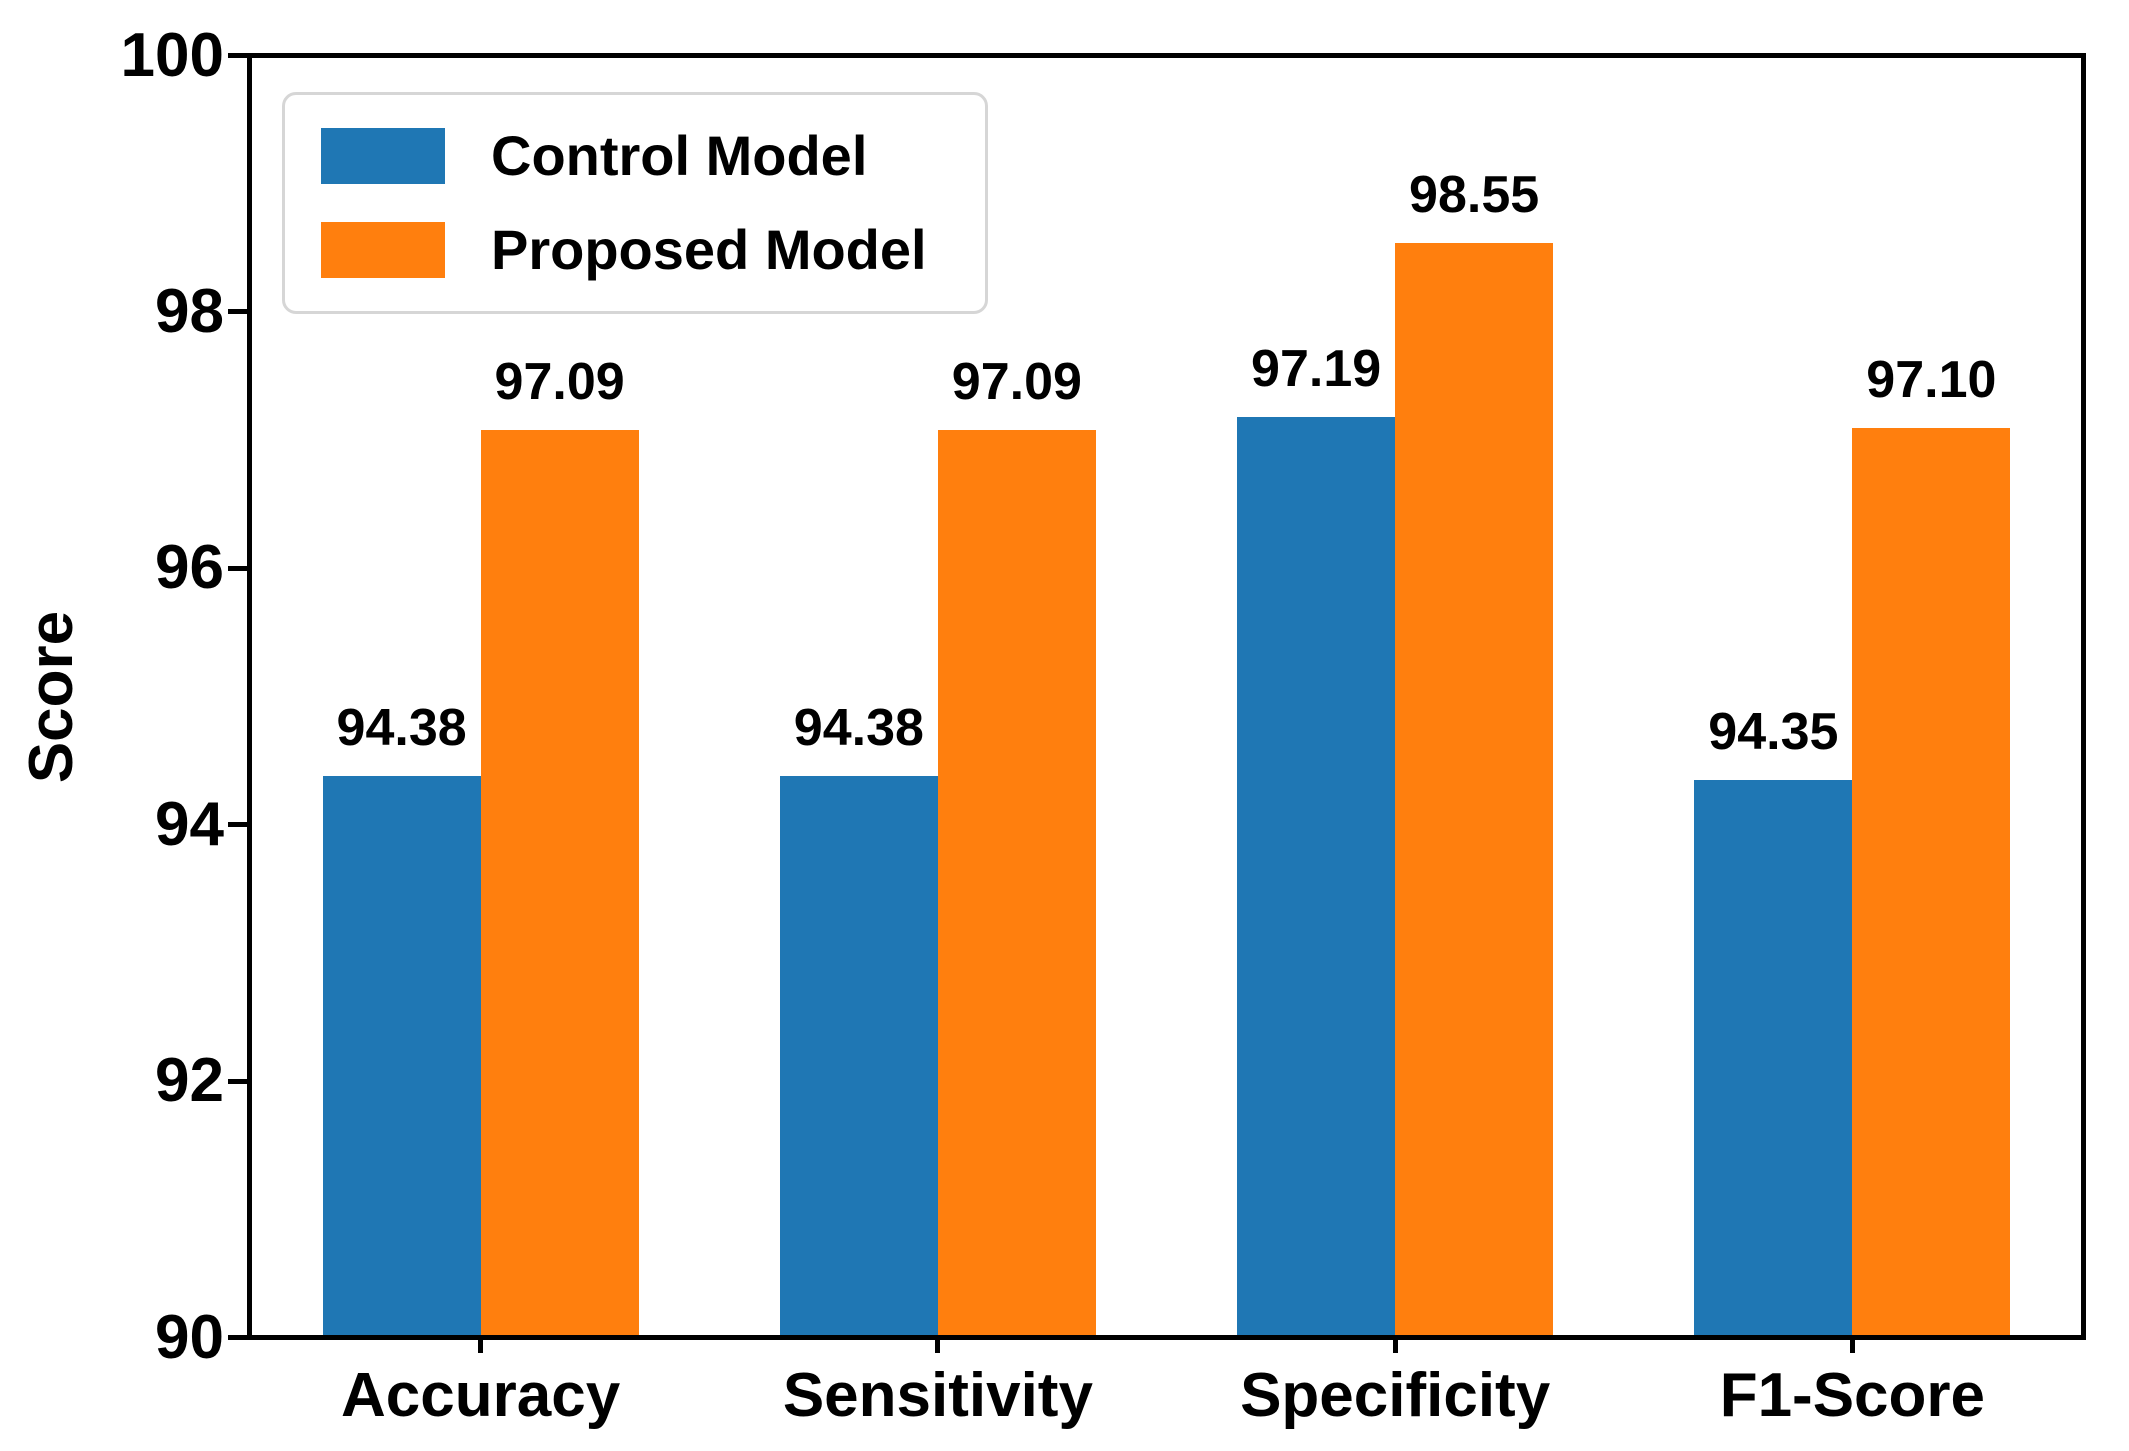 This screenshot has height=1451, width=2129. What do you see at coordinates (937, 1395) in the screenshot?
I see `x-tick-label-sensitivity: Sensitivity` at bounding box center [937, 1395].